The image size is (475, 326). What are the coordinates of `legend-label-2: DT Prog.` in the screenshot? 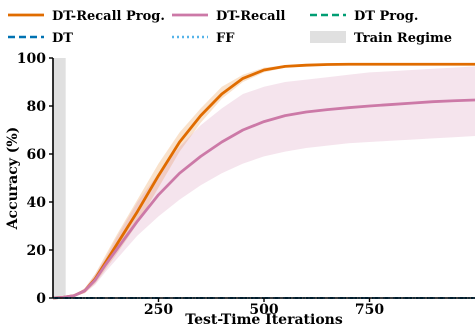 It's located at (386, 16).